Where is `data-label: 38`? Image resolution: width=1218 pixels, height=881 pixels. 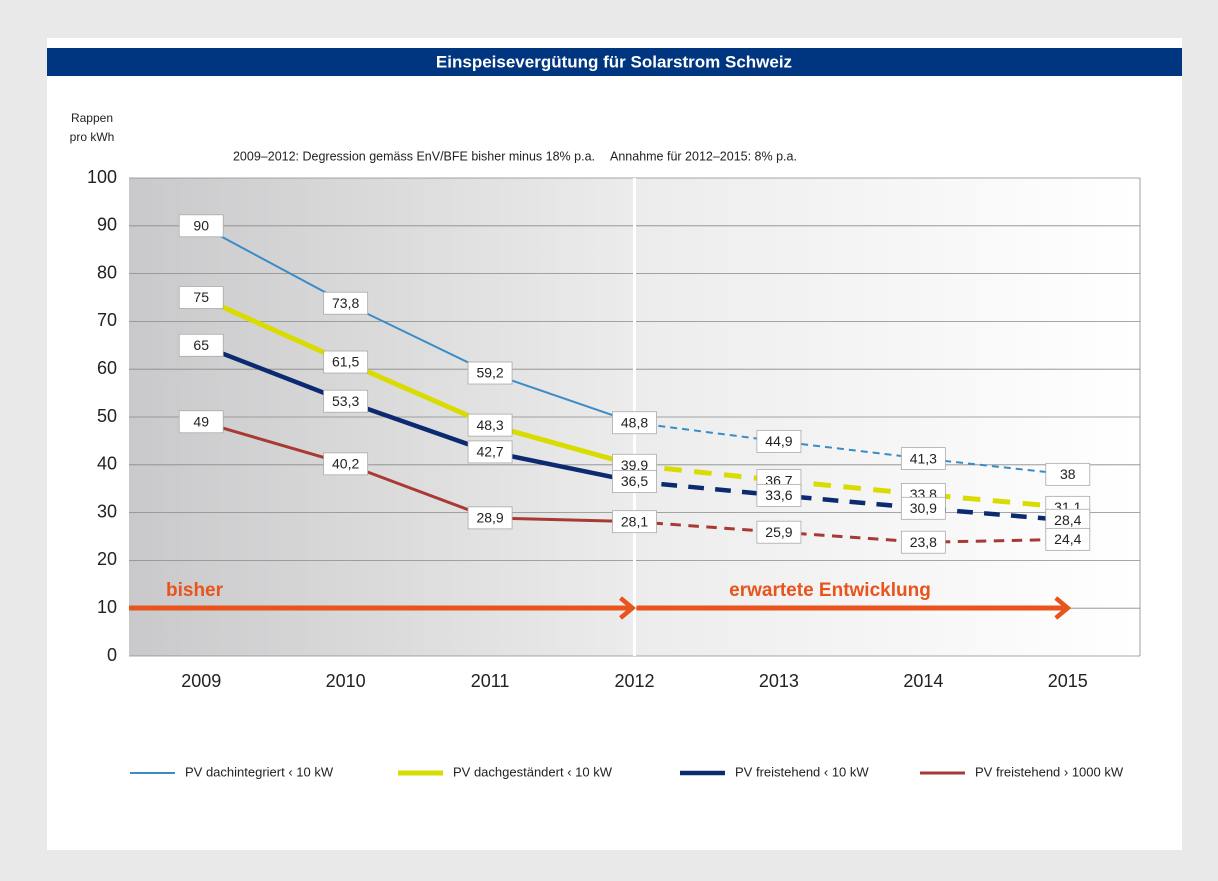
data-label: 38 is located at coordinates (1068, 474).